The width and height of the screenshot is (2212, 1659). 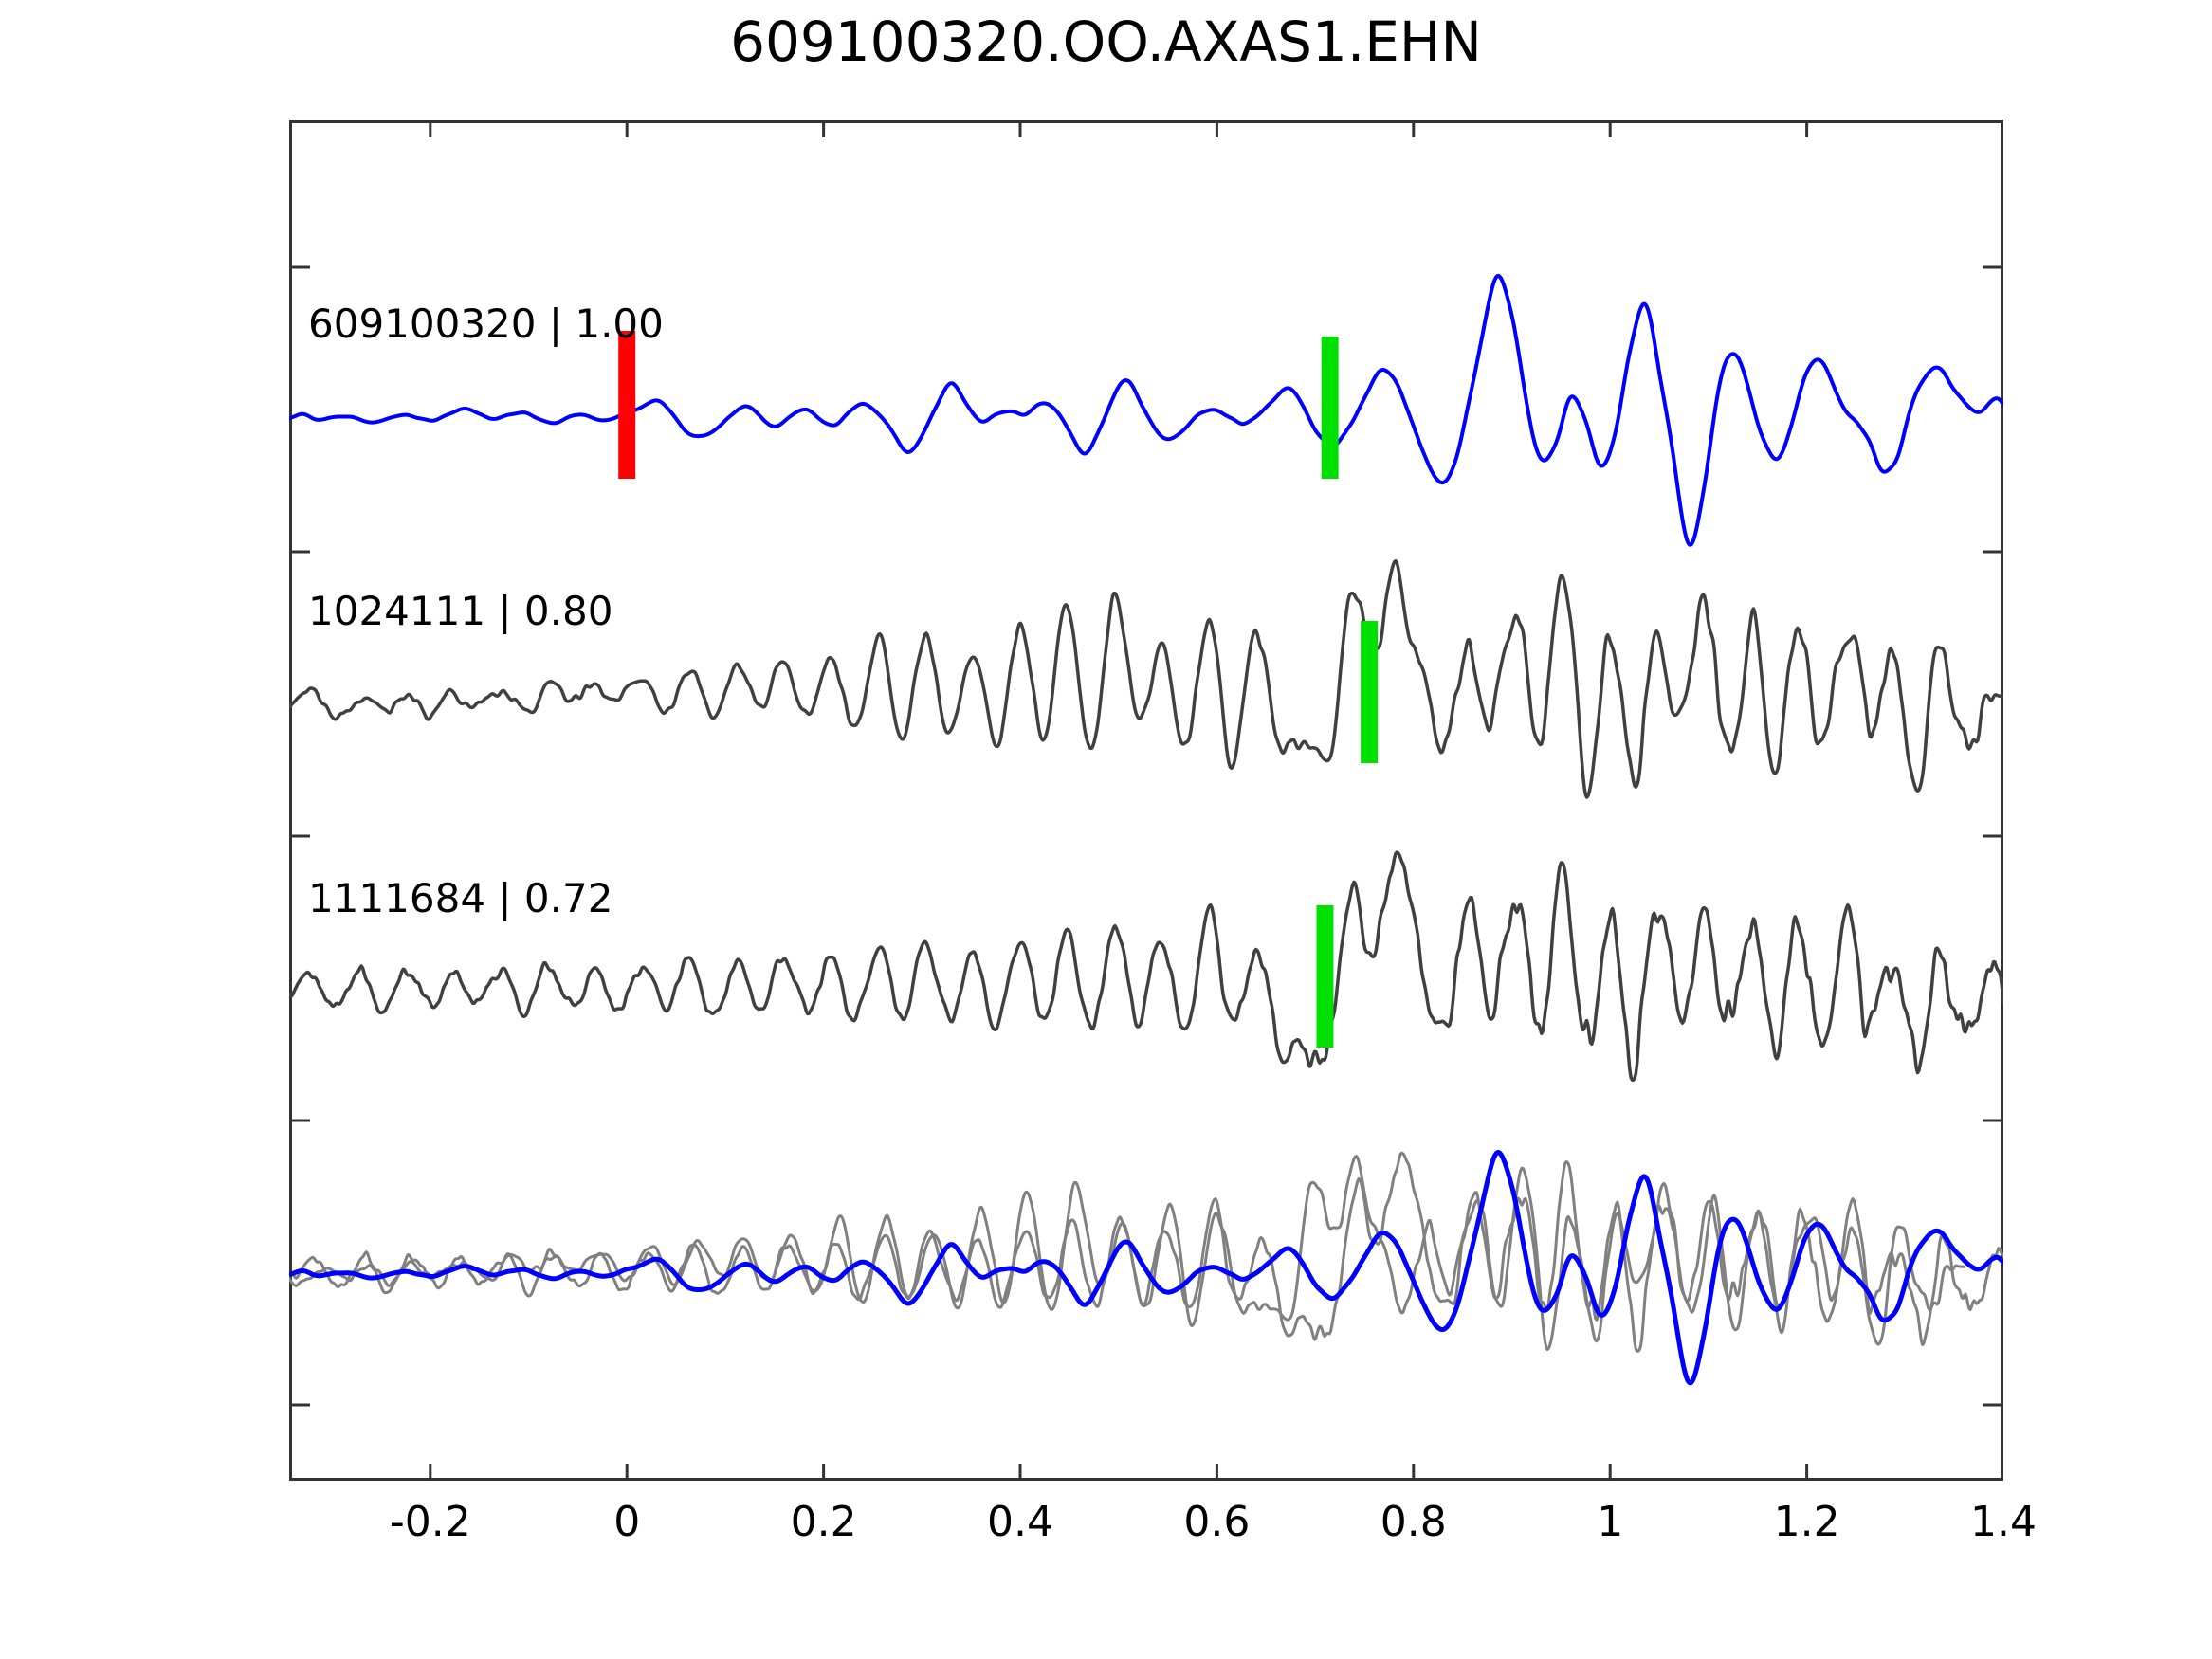 I want to click on x-tick-label: 0.2, so click(x=823, y=1522).